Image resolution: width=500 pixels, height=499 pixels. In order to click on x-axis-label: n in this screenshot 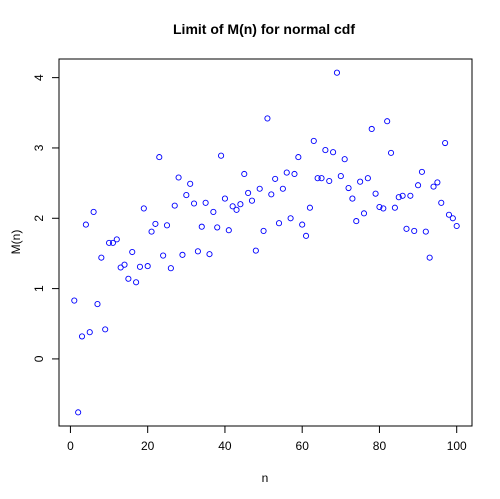, I will do `click(265, 478)`.